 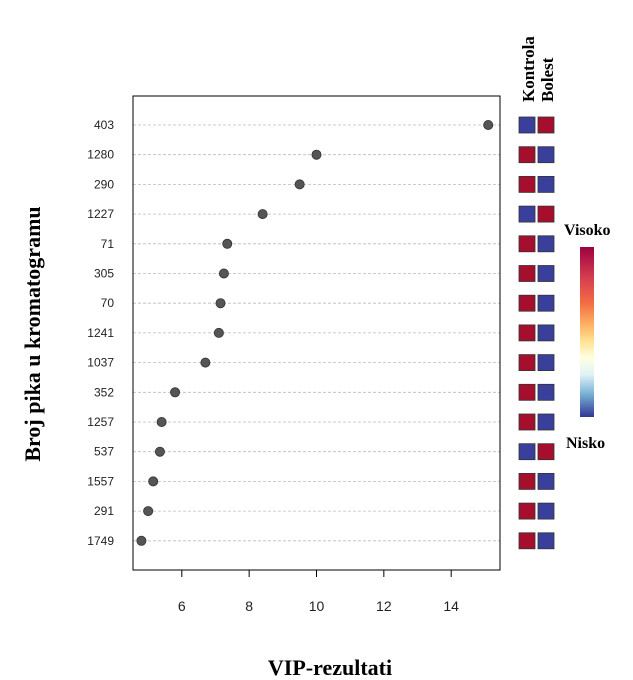 I want to click on colorbar, so click(x=587, y=332).